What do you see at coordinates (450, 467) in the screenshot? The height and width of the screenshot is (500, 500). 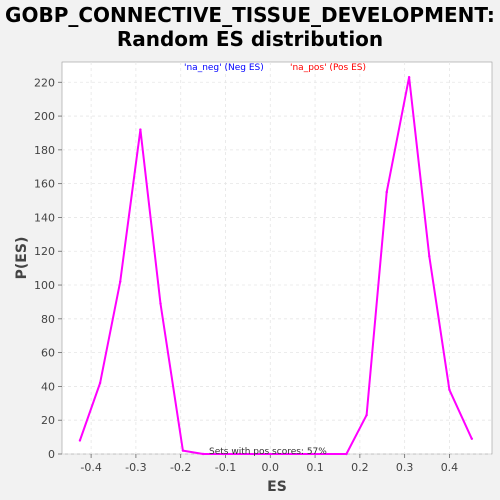 I see `x-tick-label: 0.4` at bounding box center [450, 467].